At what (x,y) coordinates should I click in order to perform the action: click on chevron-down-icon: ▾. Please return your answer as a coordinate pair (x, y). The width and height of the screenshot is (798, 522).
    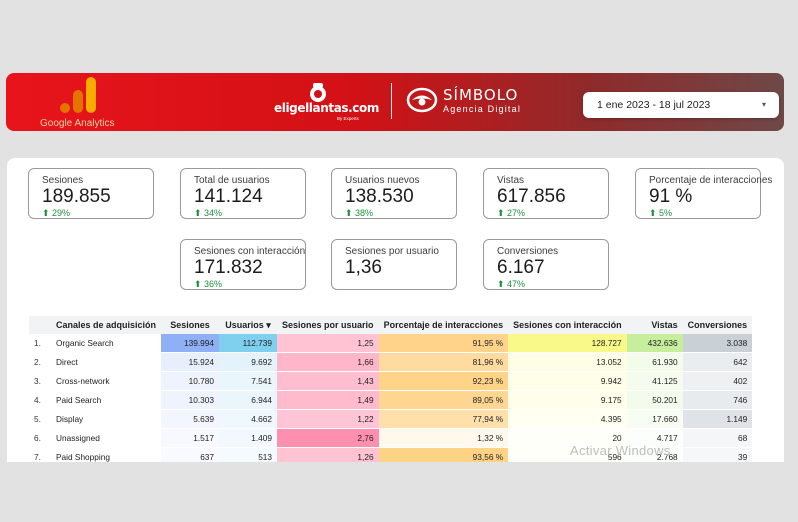
    Looking at the image, I should click on (763, 104).